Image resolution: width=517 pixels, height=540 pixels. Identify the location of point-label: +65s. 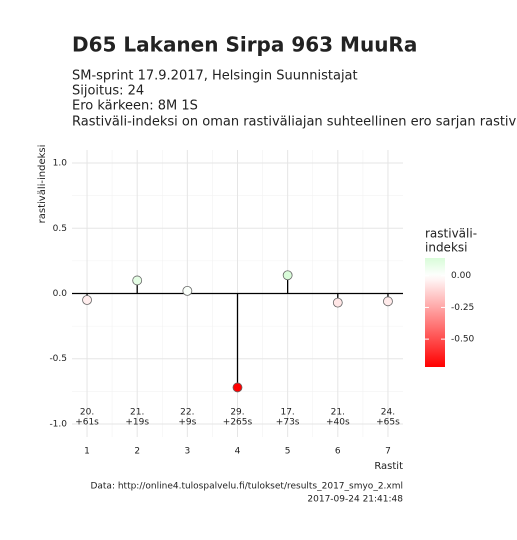
(388, 423).